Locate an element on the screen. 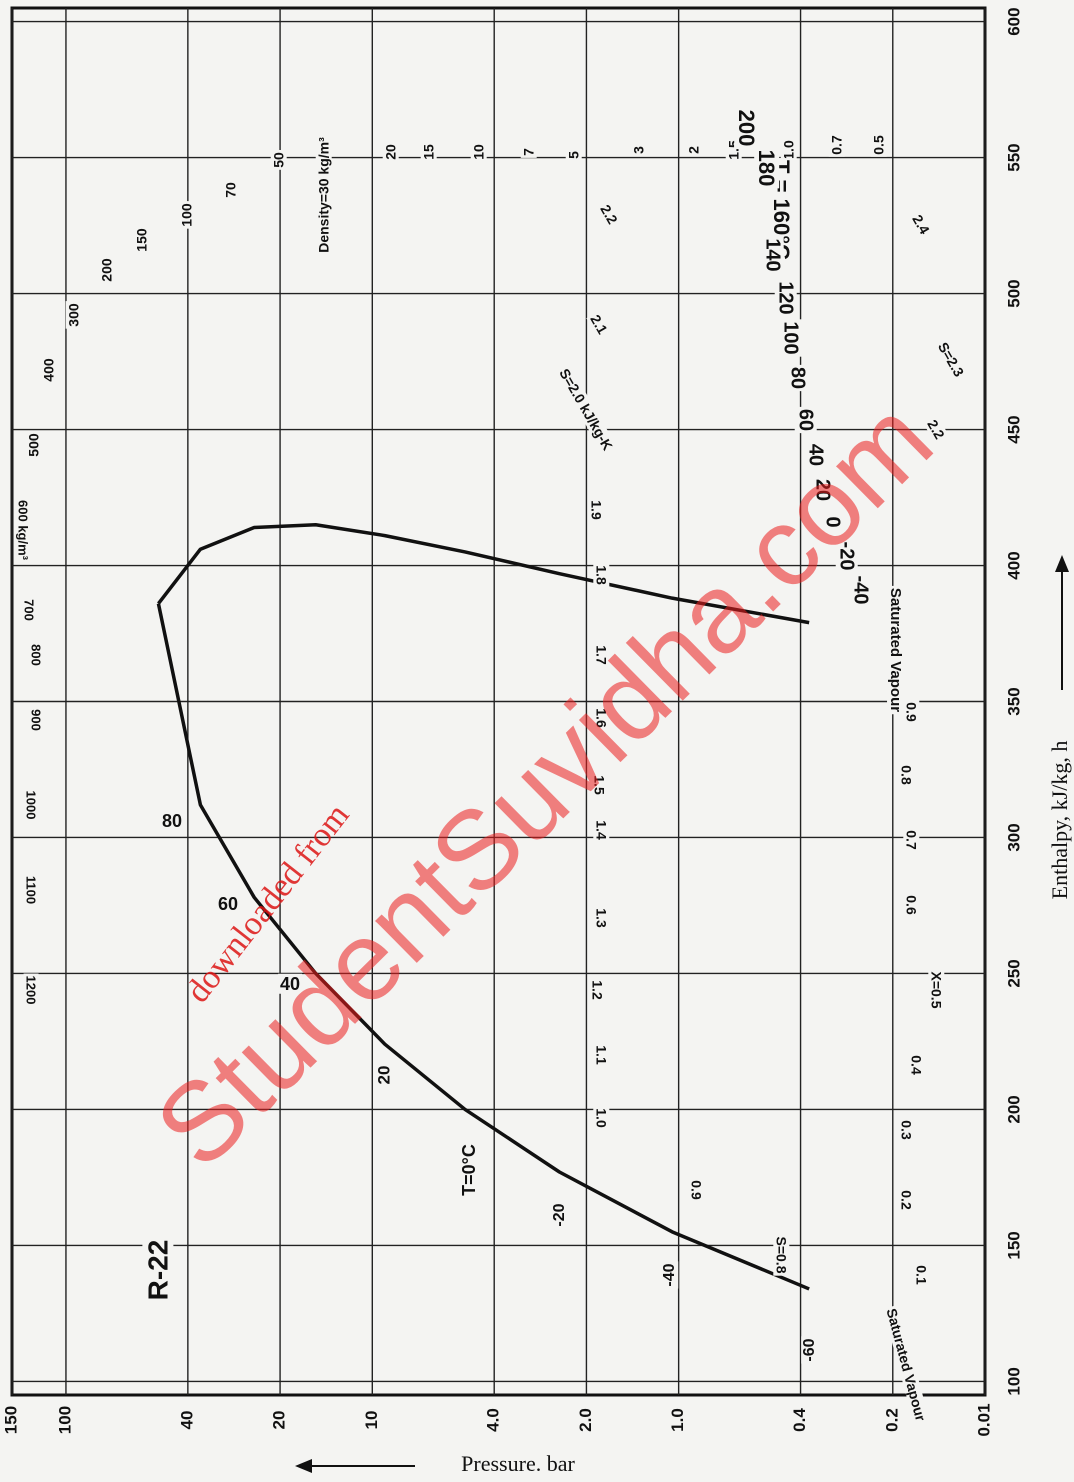 This screenshot has width=1074, height=1482. curve-label: 20 is located at coordinates (383, 1075).